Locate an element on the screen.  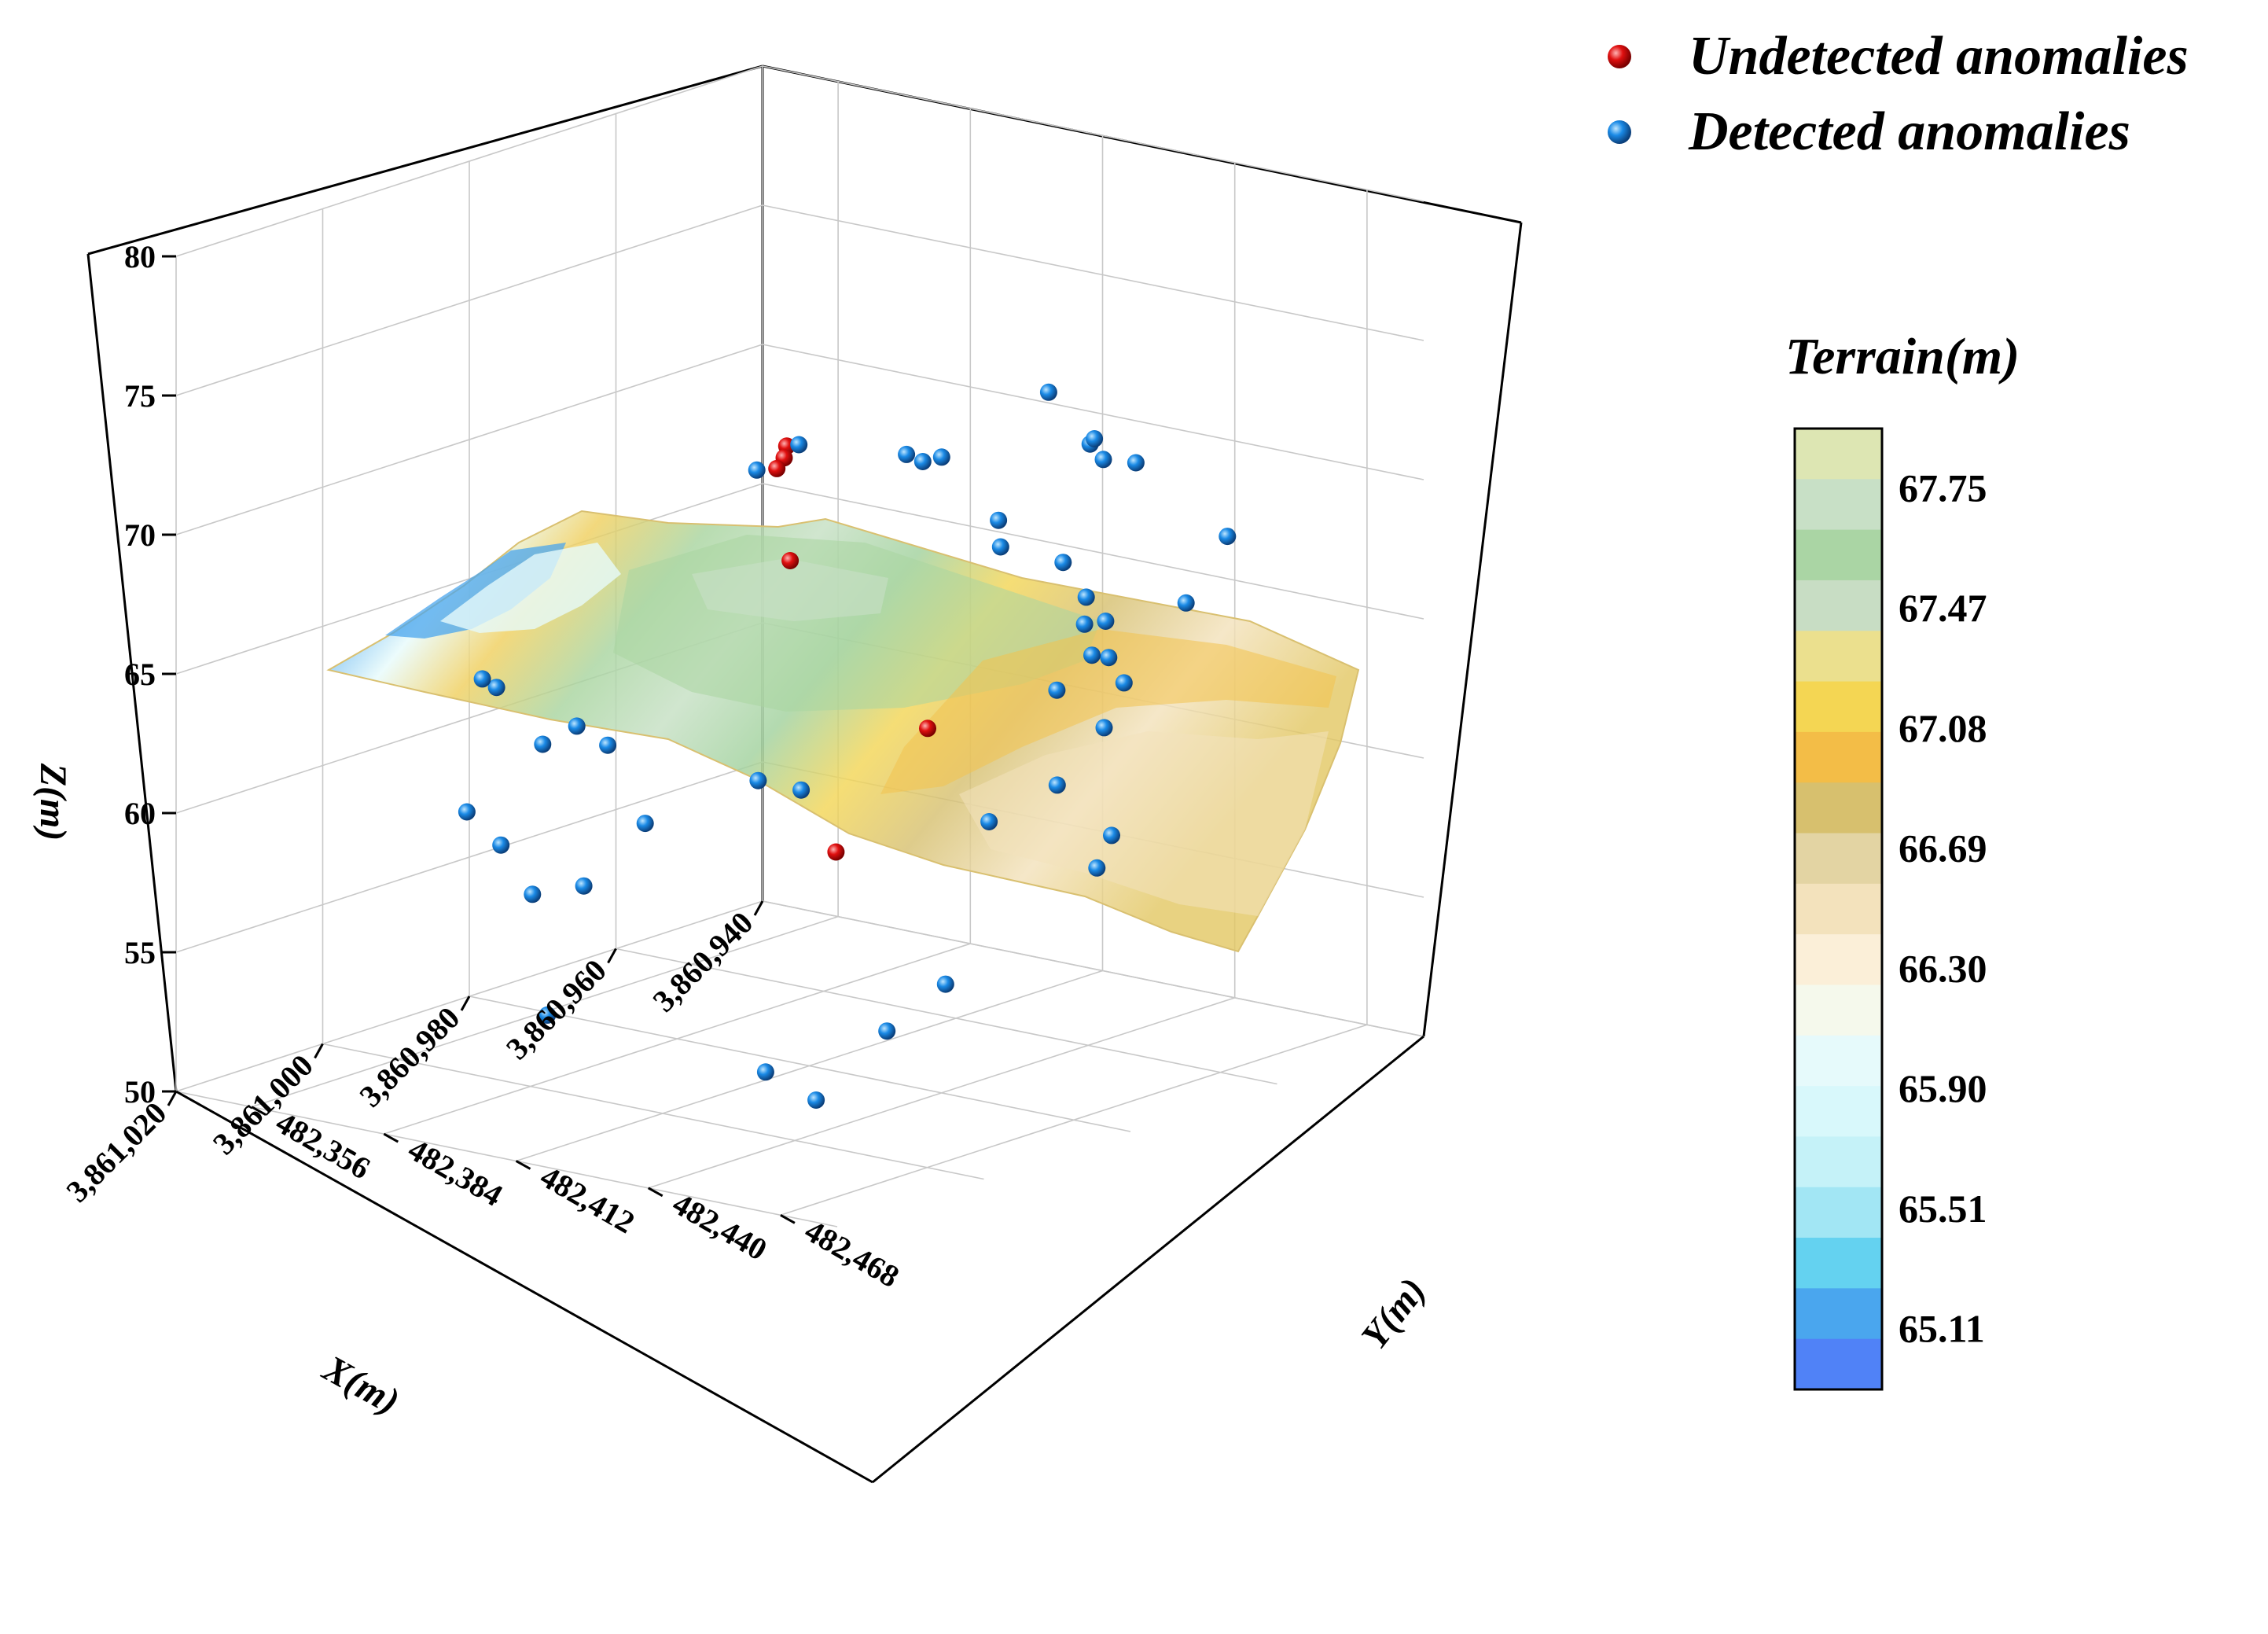
colorbar-label: 65.11 is located at coordinates (1942, 1329).